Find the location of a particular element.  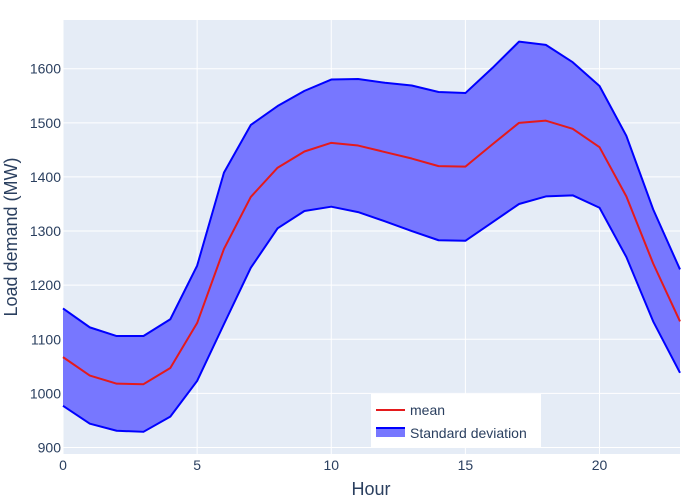

legend: mean Standard deviation is located at coordinates (456, 421).